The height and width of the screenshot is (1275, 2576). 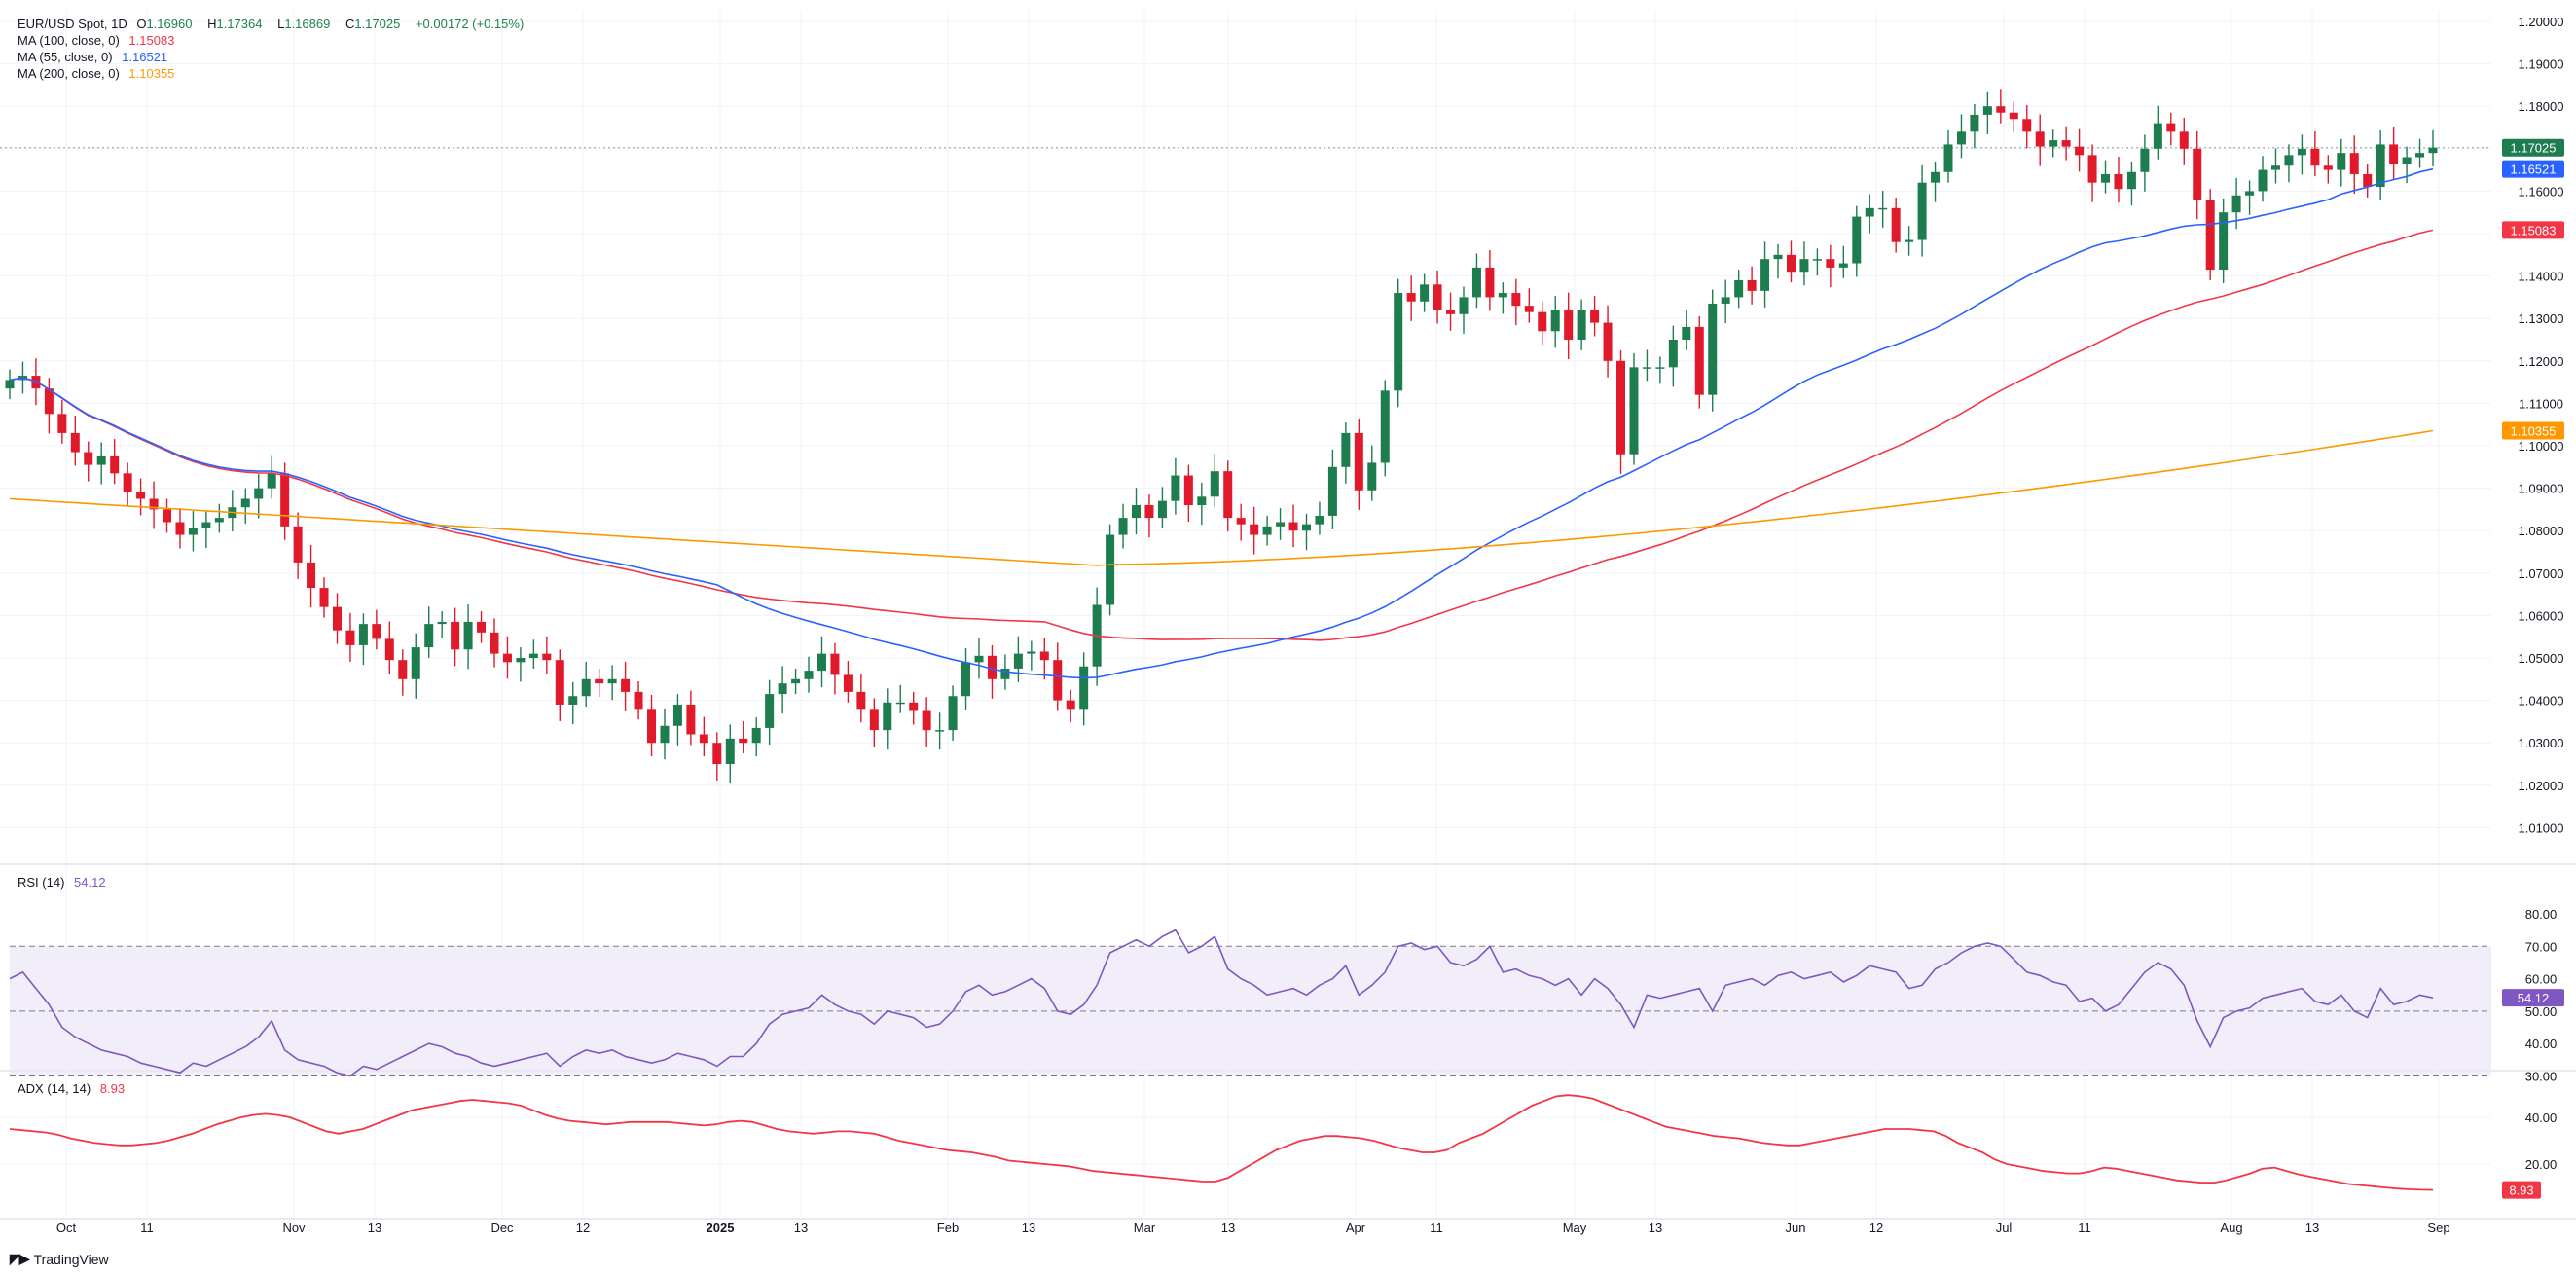 I want to click on adx-tag-label: 8.93, so click(x=2521, y=1191).